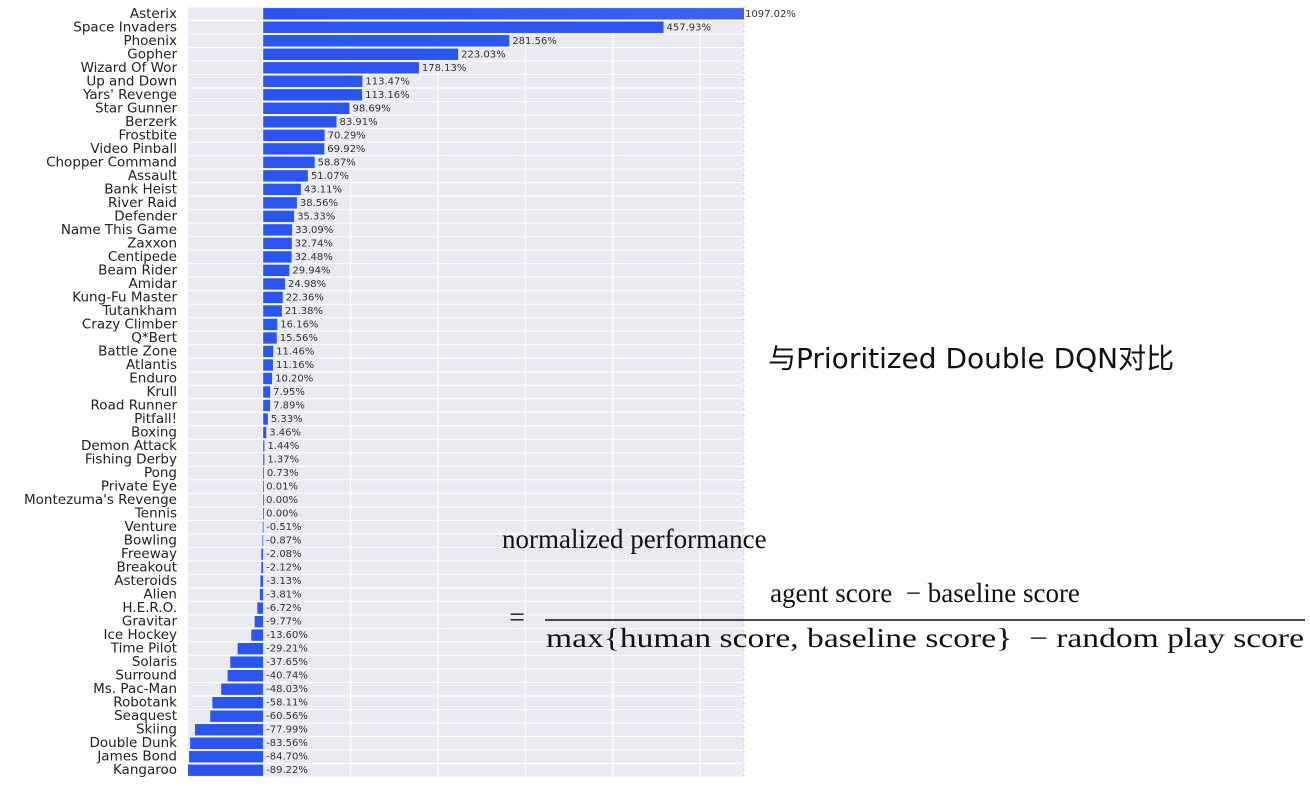 This screenshot has width=1310, height=787. Describe the element at coordinates (100, 500) in the screenshot. I see `category-label: Montezuma's Revenge` at that location.